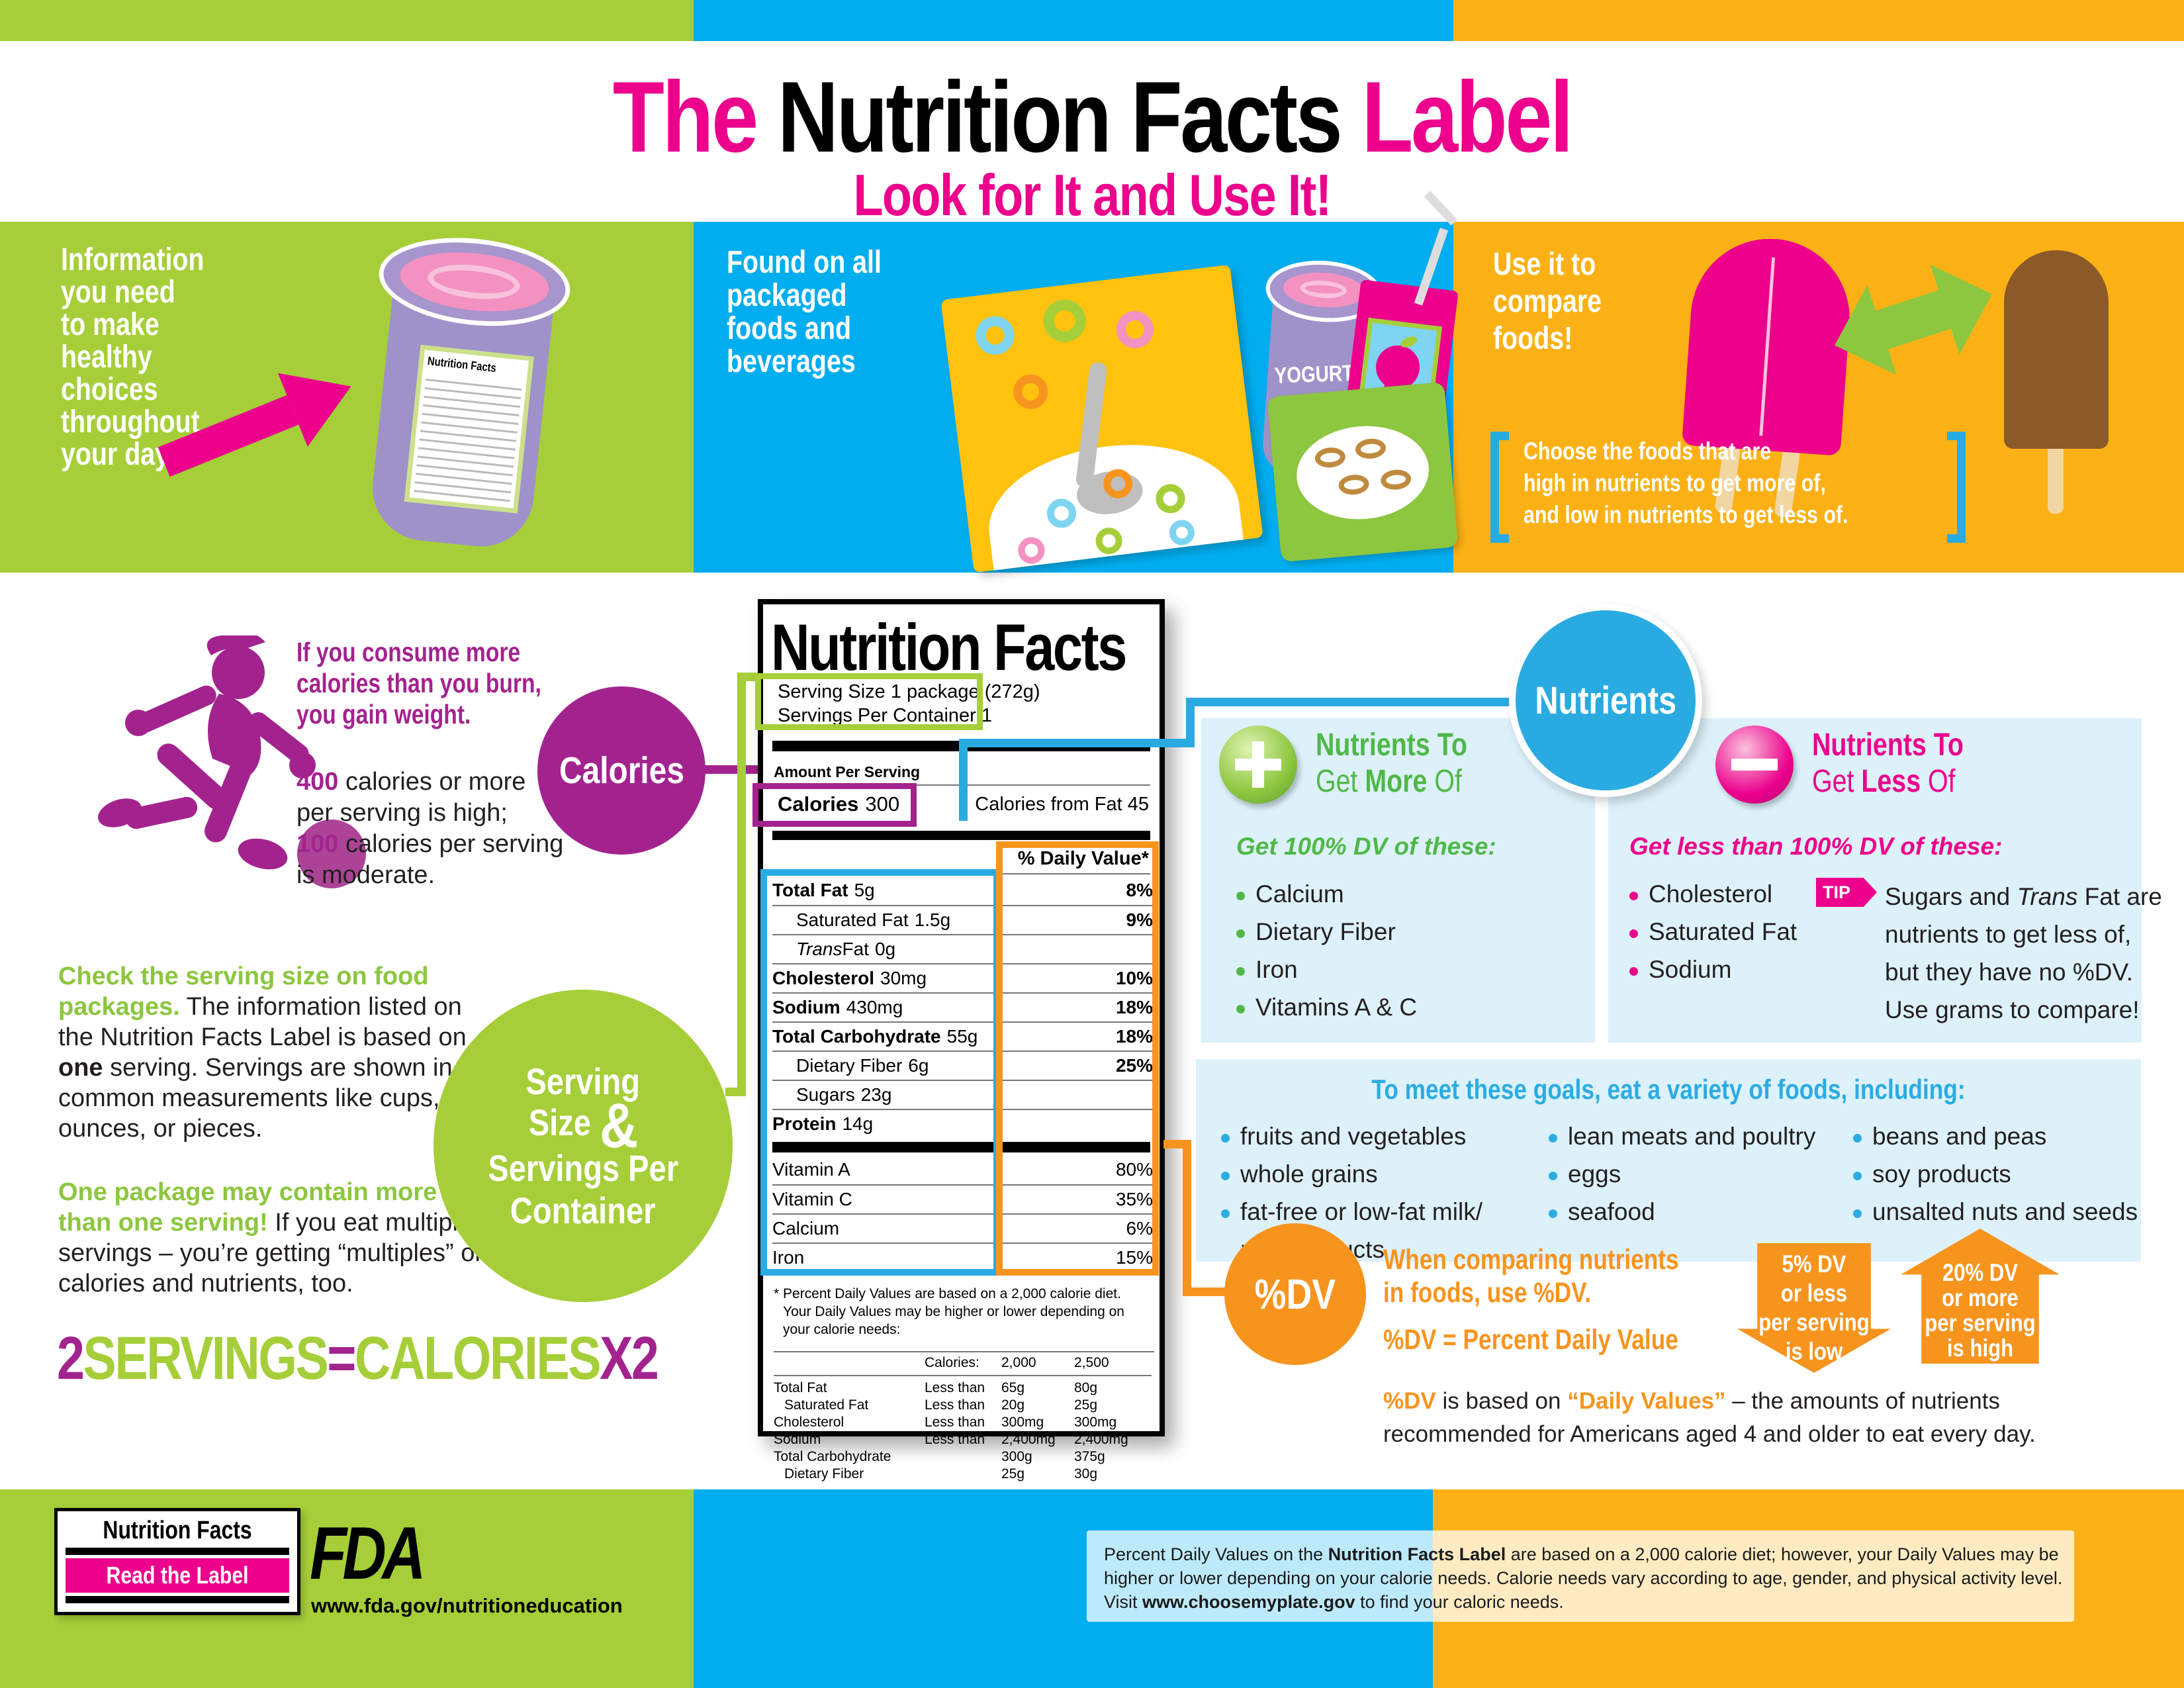 Image resolution: width=2184 pixels, height=1688 pixels. I want to click on top-strip-green, so click(347, 20).